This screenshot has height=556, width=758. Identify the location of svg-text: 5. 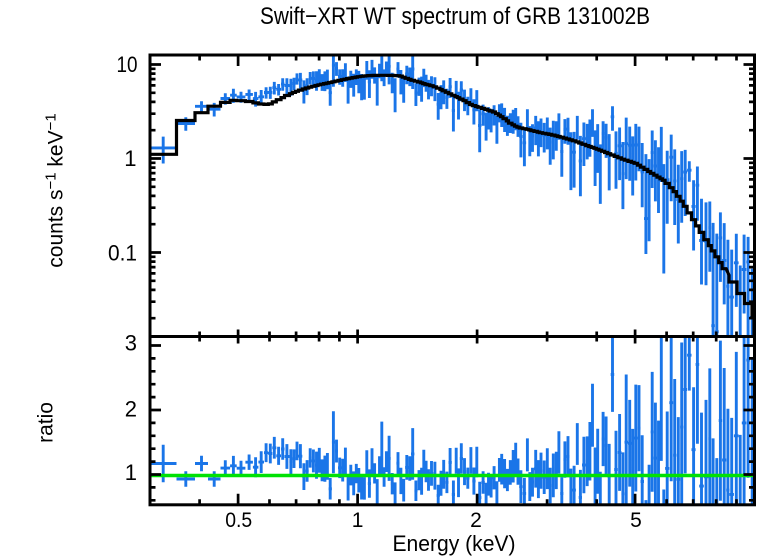
(636, 520).